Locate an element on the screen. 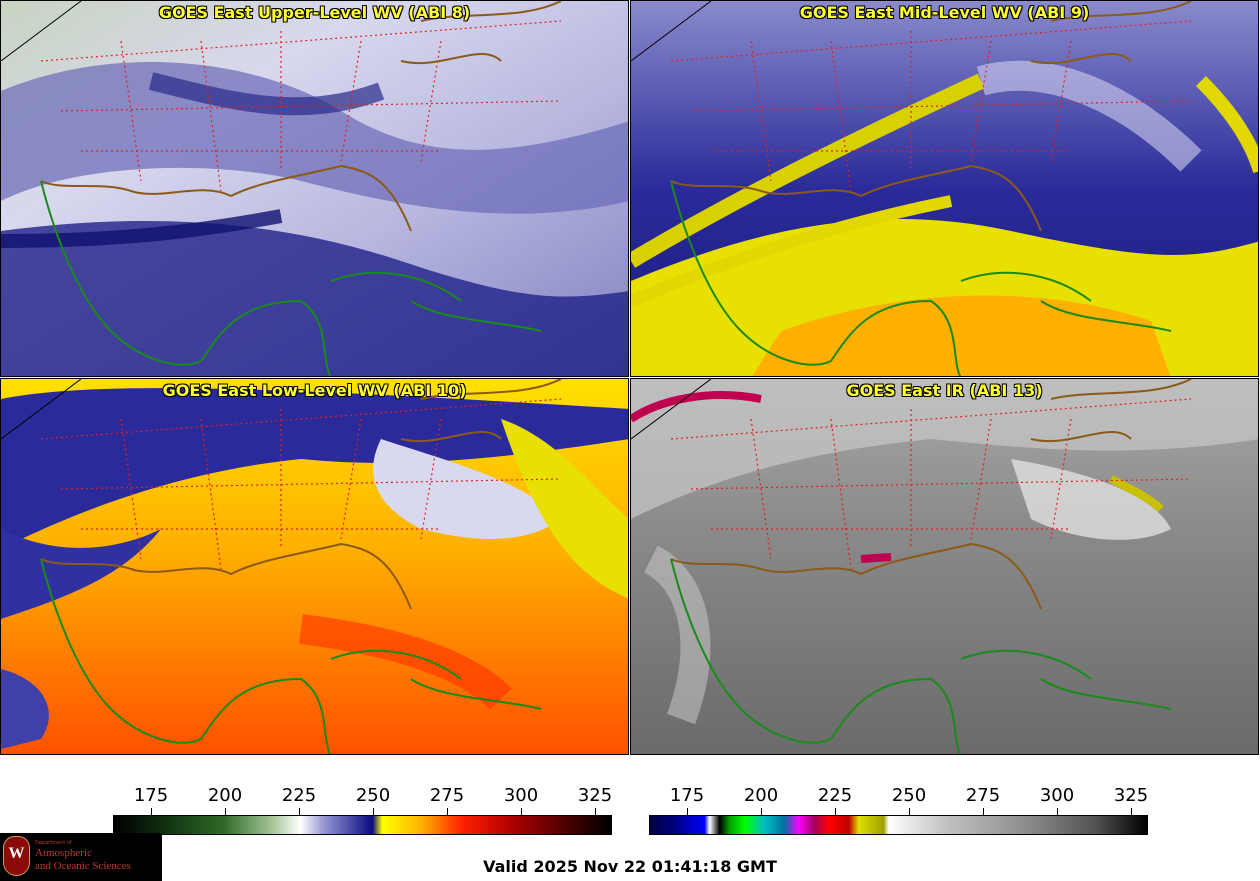  colorbar-ir-tick-label: 275 is located at coordinates (983, 795).